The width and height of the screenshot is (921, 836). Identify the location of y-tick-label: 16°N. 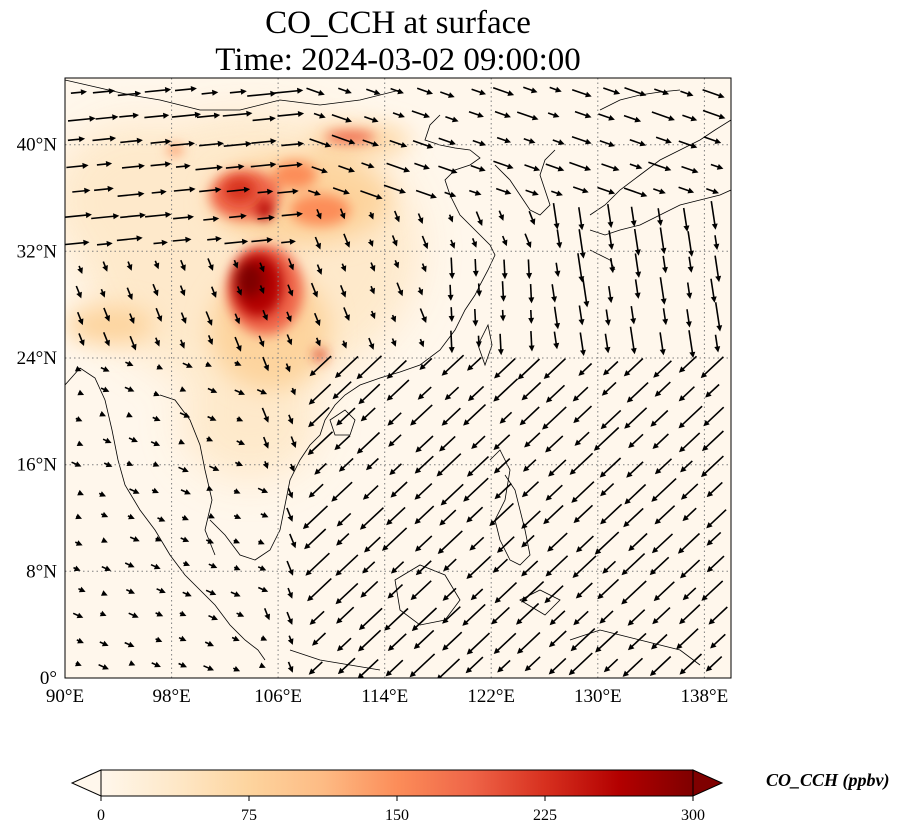
(37, 465).